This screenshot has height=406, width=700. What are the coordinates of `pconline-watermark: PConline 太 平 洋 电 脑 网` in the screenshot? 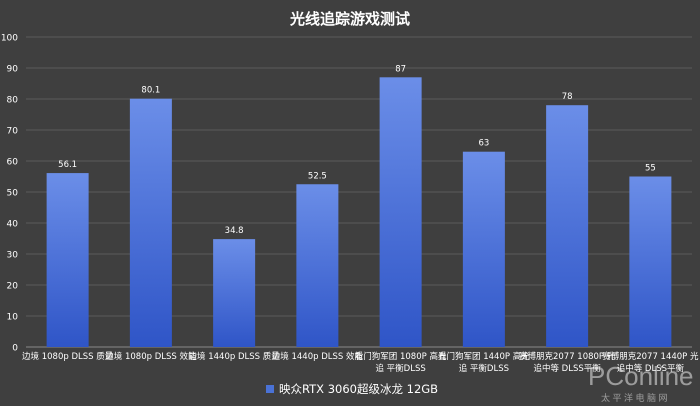 It's located at (641, 382).